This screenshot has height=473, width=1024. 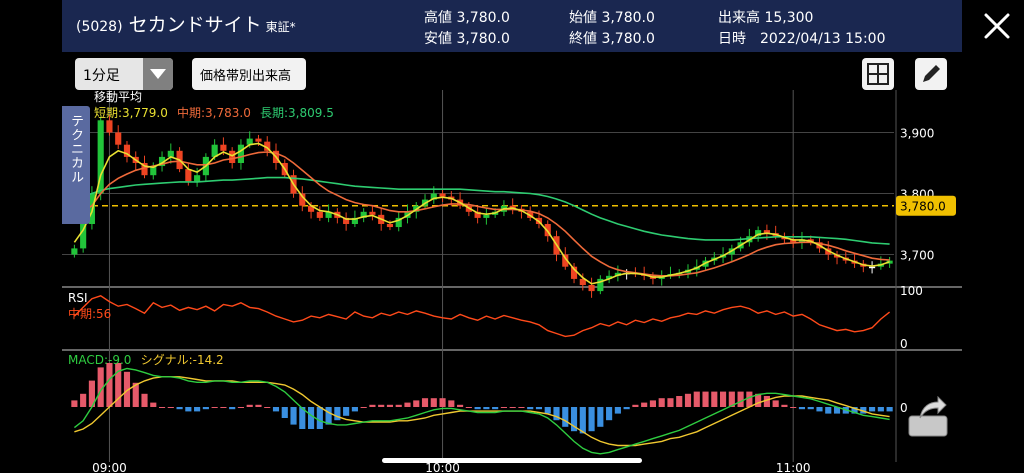 What do you see at coordinates (612, 39) in the screenshot?
I see `close-price: 終値 3,780.0` at bounding box center [612, 39].